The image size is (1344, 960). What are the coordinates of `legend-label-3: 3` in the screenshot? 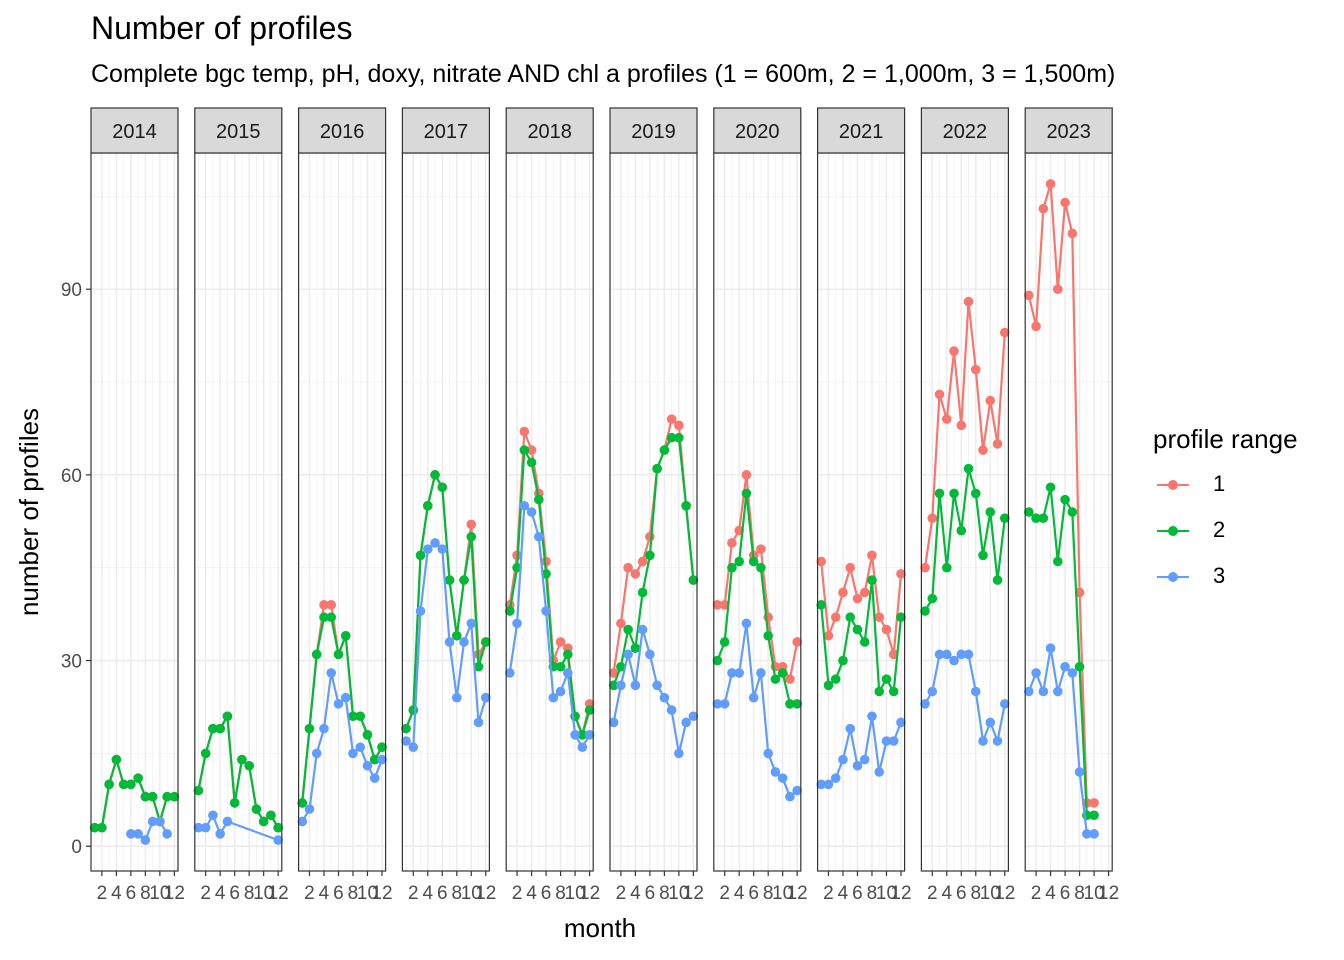 It's located at (1219, 575).